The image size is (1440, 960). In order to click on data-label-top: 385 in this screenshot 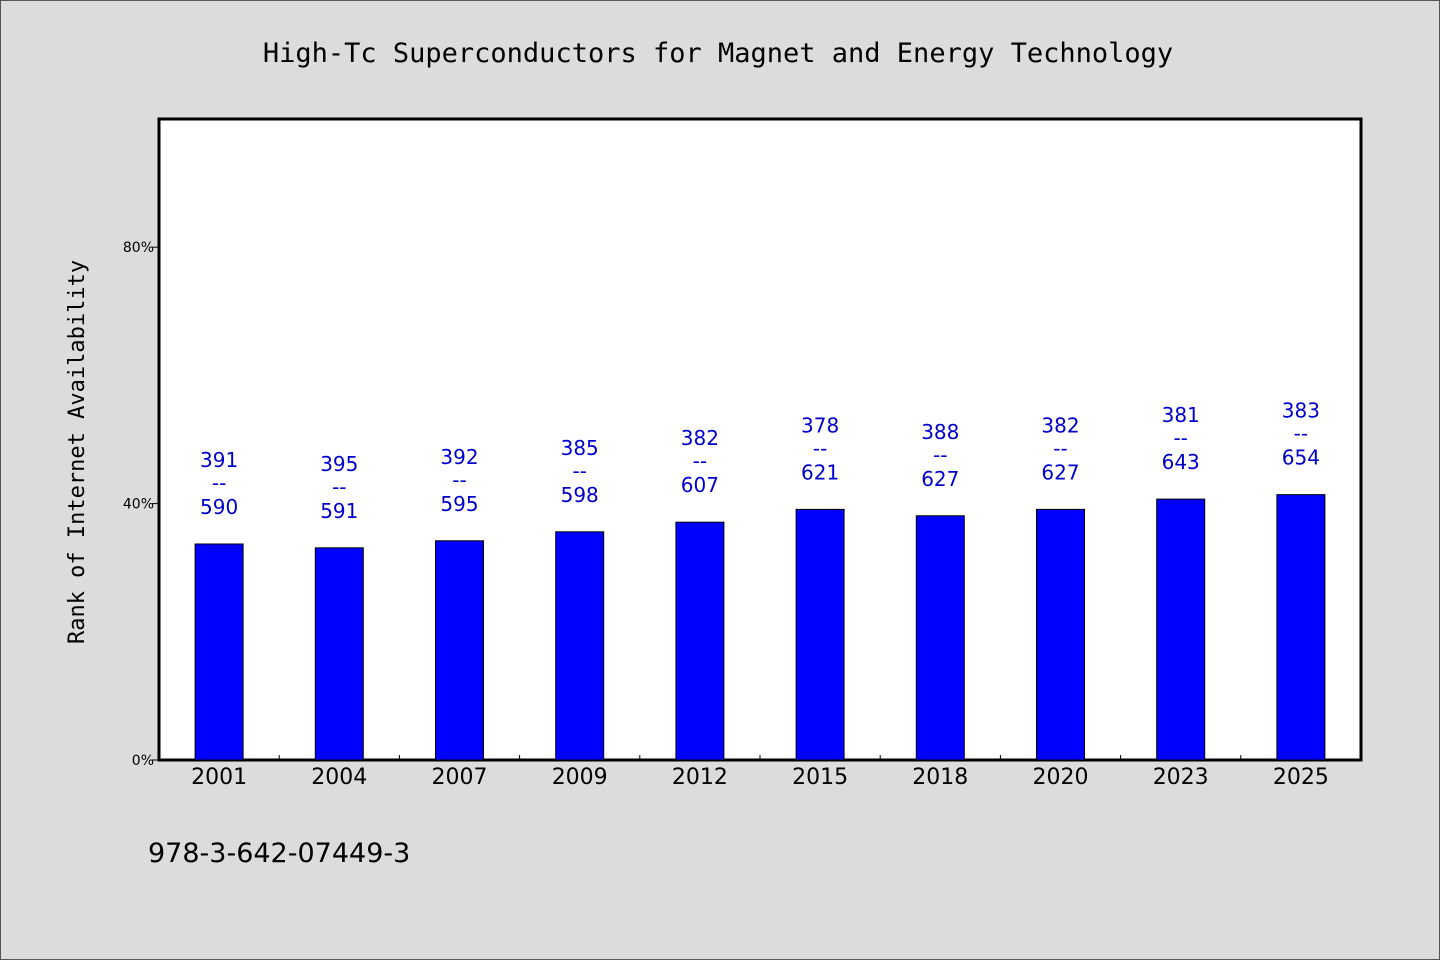, I will do `click(580, 448)`.